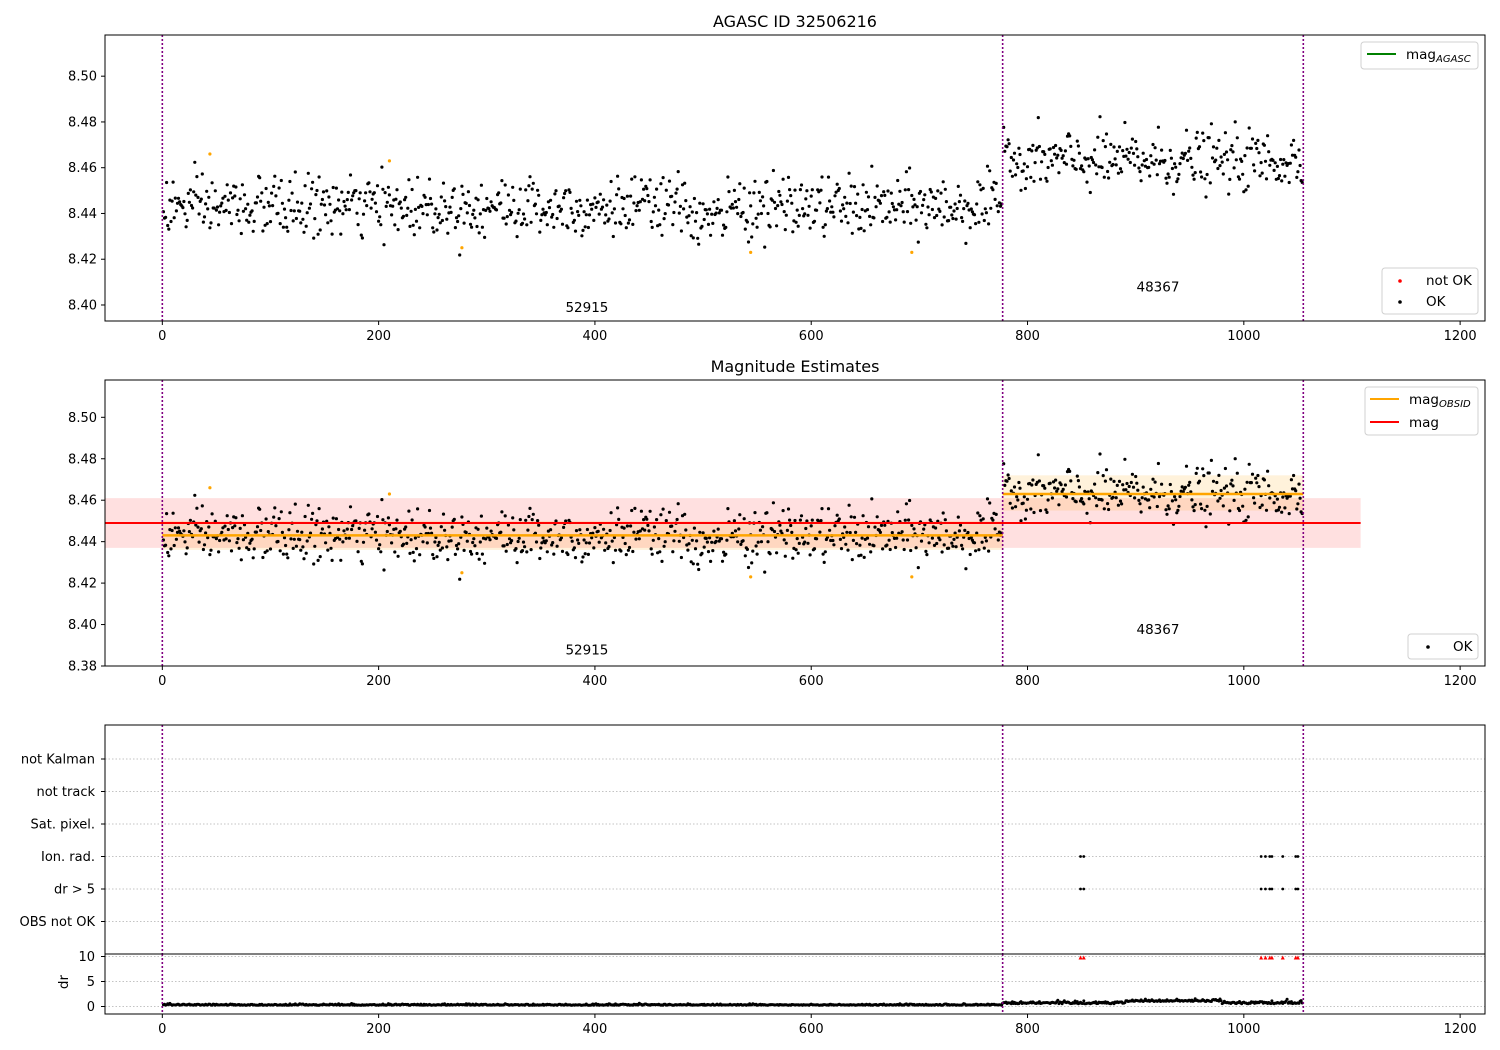  I want to click on not-ok-point, so click(751, 252).